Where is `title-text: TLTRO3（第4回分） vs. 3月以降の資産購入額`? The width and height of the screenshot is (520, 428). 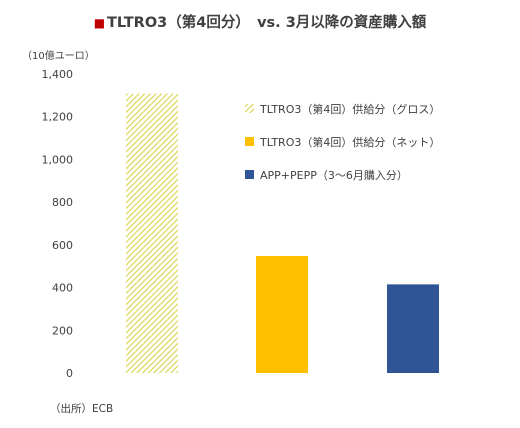
title-text: TLTRO3（第4回分） vs. 3月以降の資産購入額 is located at coordinates (267, 23).